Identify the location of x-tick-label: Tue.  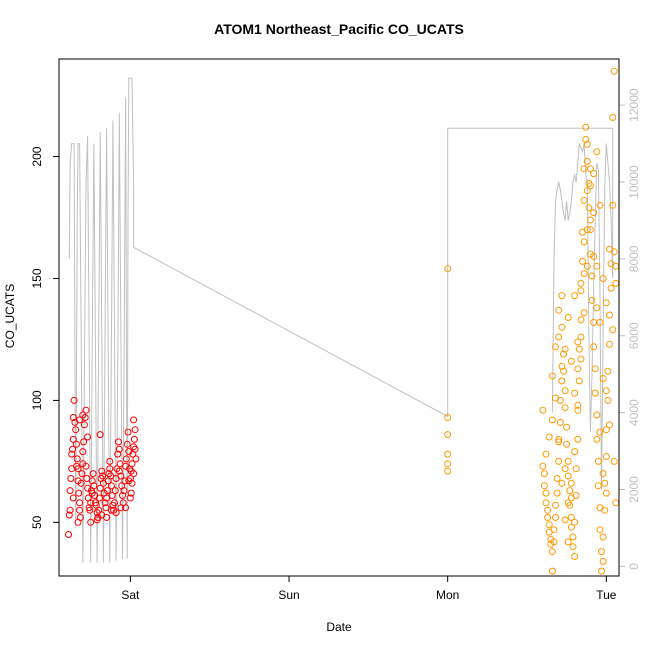
(606, 595).